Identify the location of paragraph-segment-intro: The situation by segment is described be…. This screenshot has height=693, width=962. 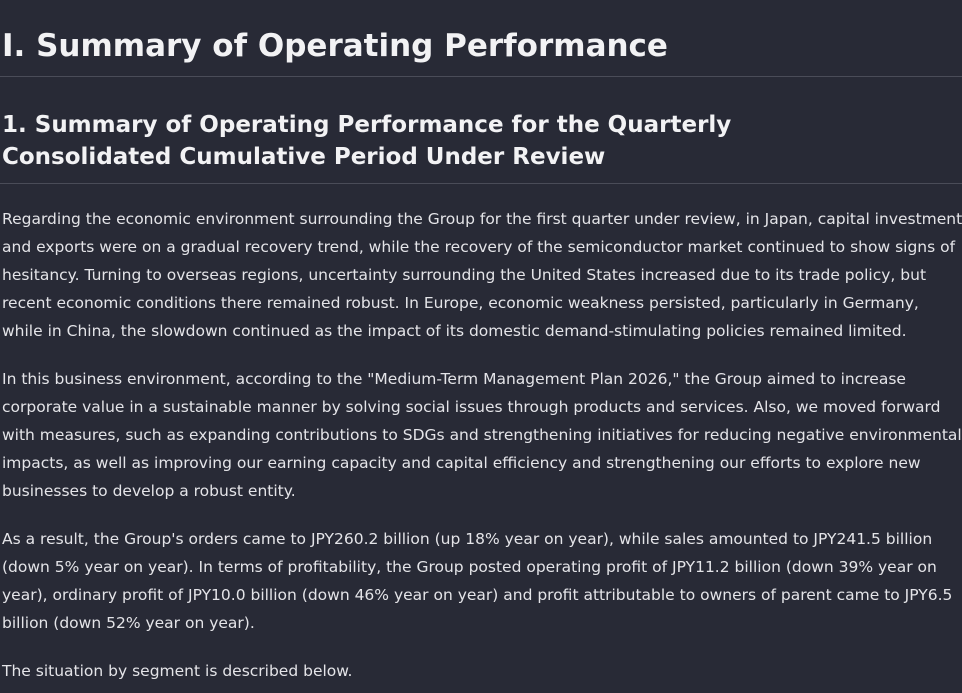
(177, 671).